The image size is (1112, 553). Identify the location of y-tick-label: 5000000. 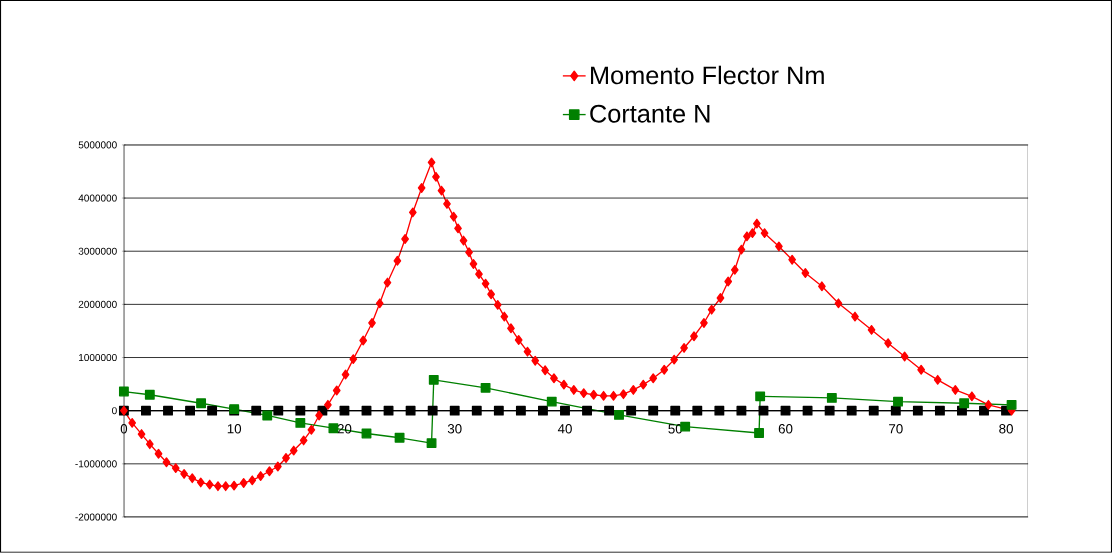
(97, 145).